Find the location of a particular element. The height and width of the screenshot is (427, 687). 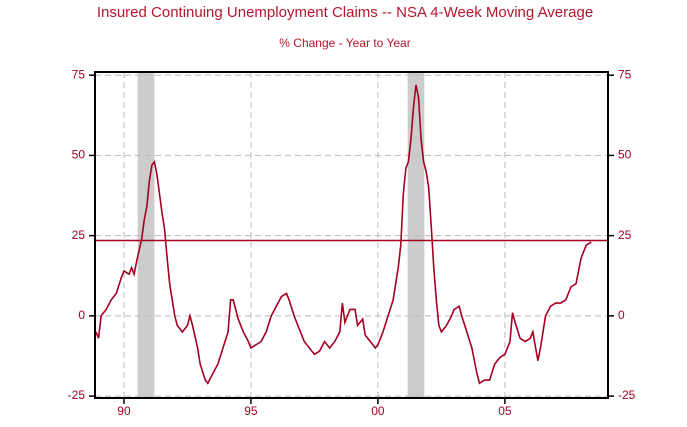

x-tick-label: 05 is located at coordinates (505, 411).